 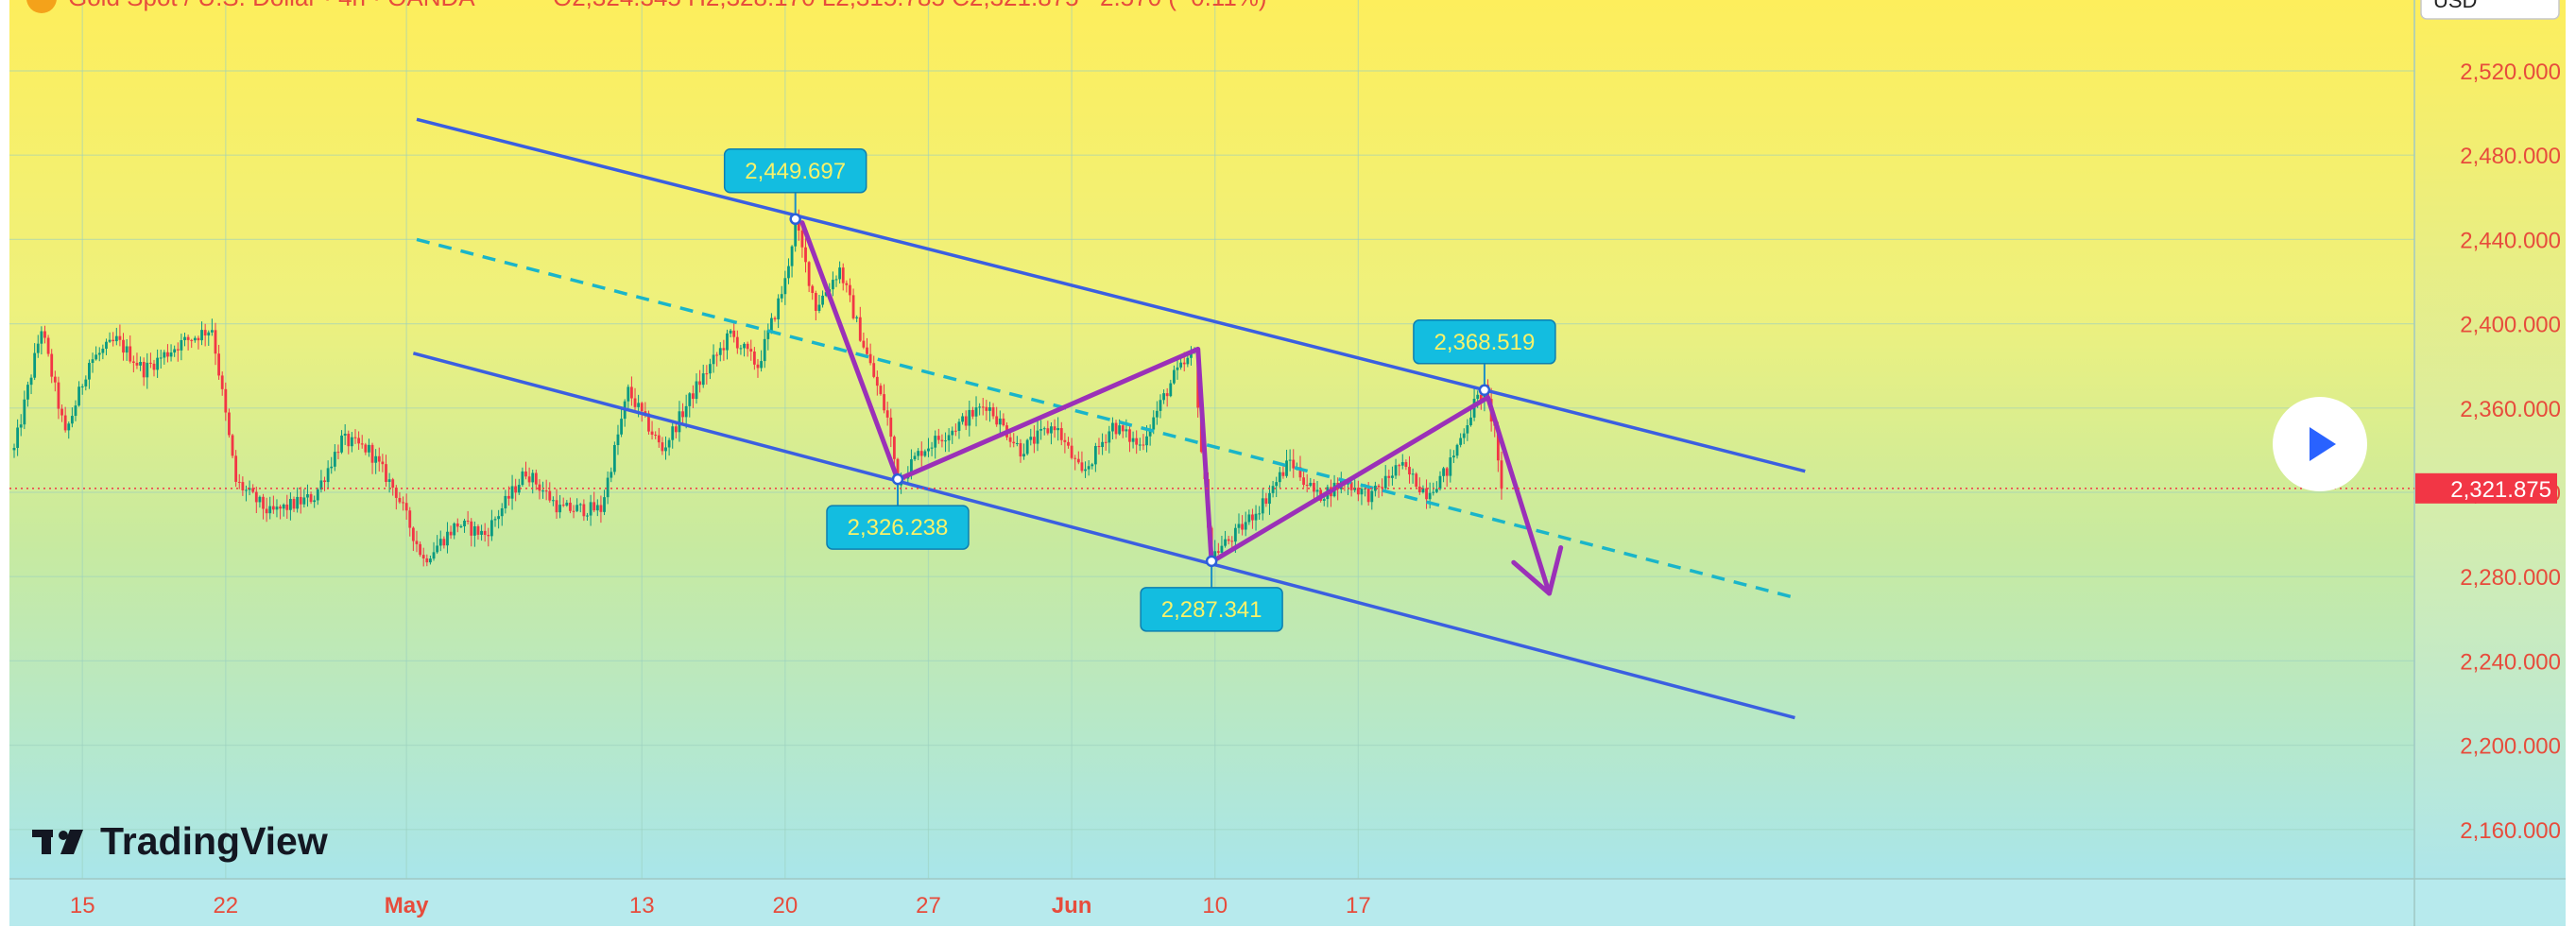 What do you see at coordinates (642, 905) in the screenshot?
I see `time-axis-tick-label: 13` at bounding box center [642, 905].